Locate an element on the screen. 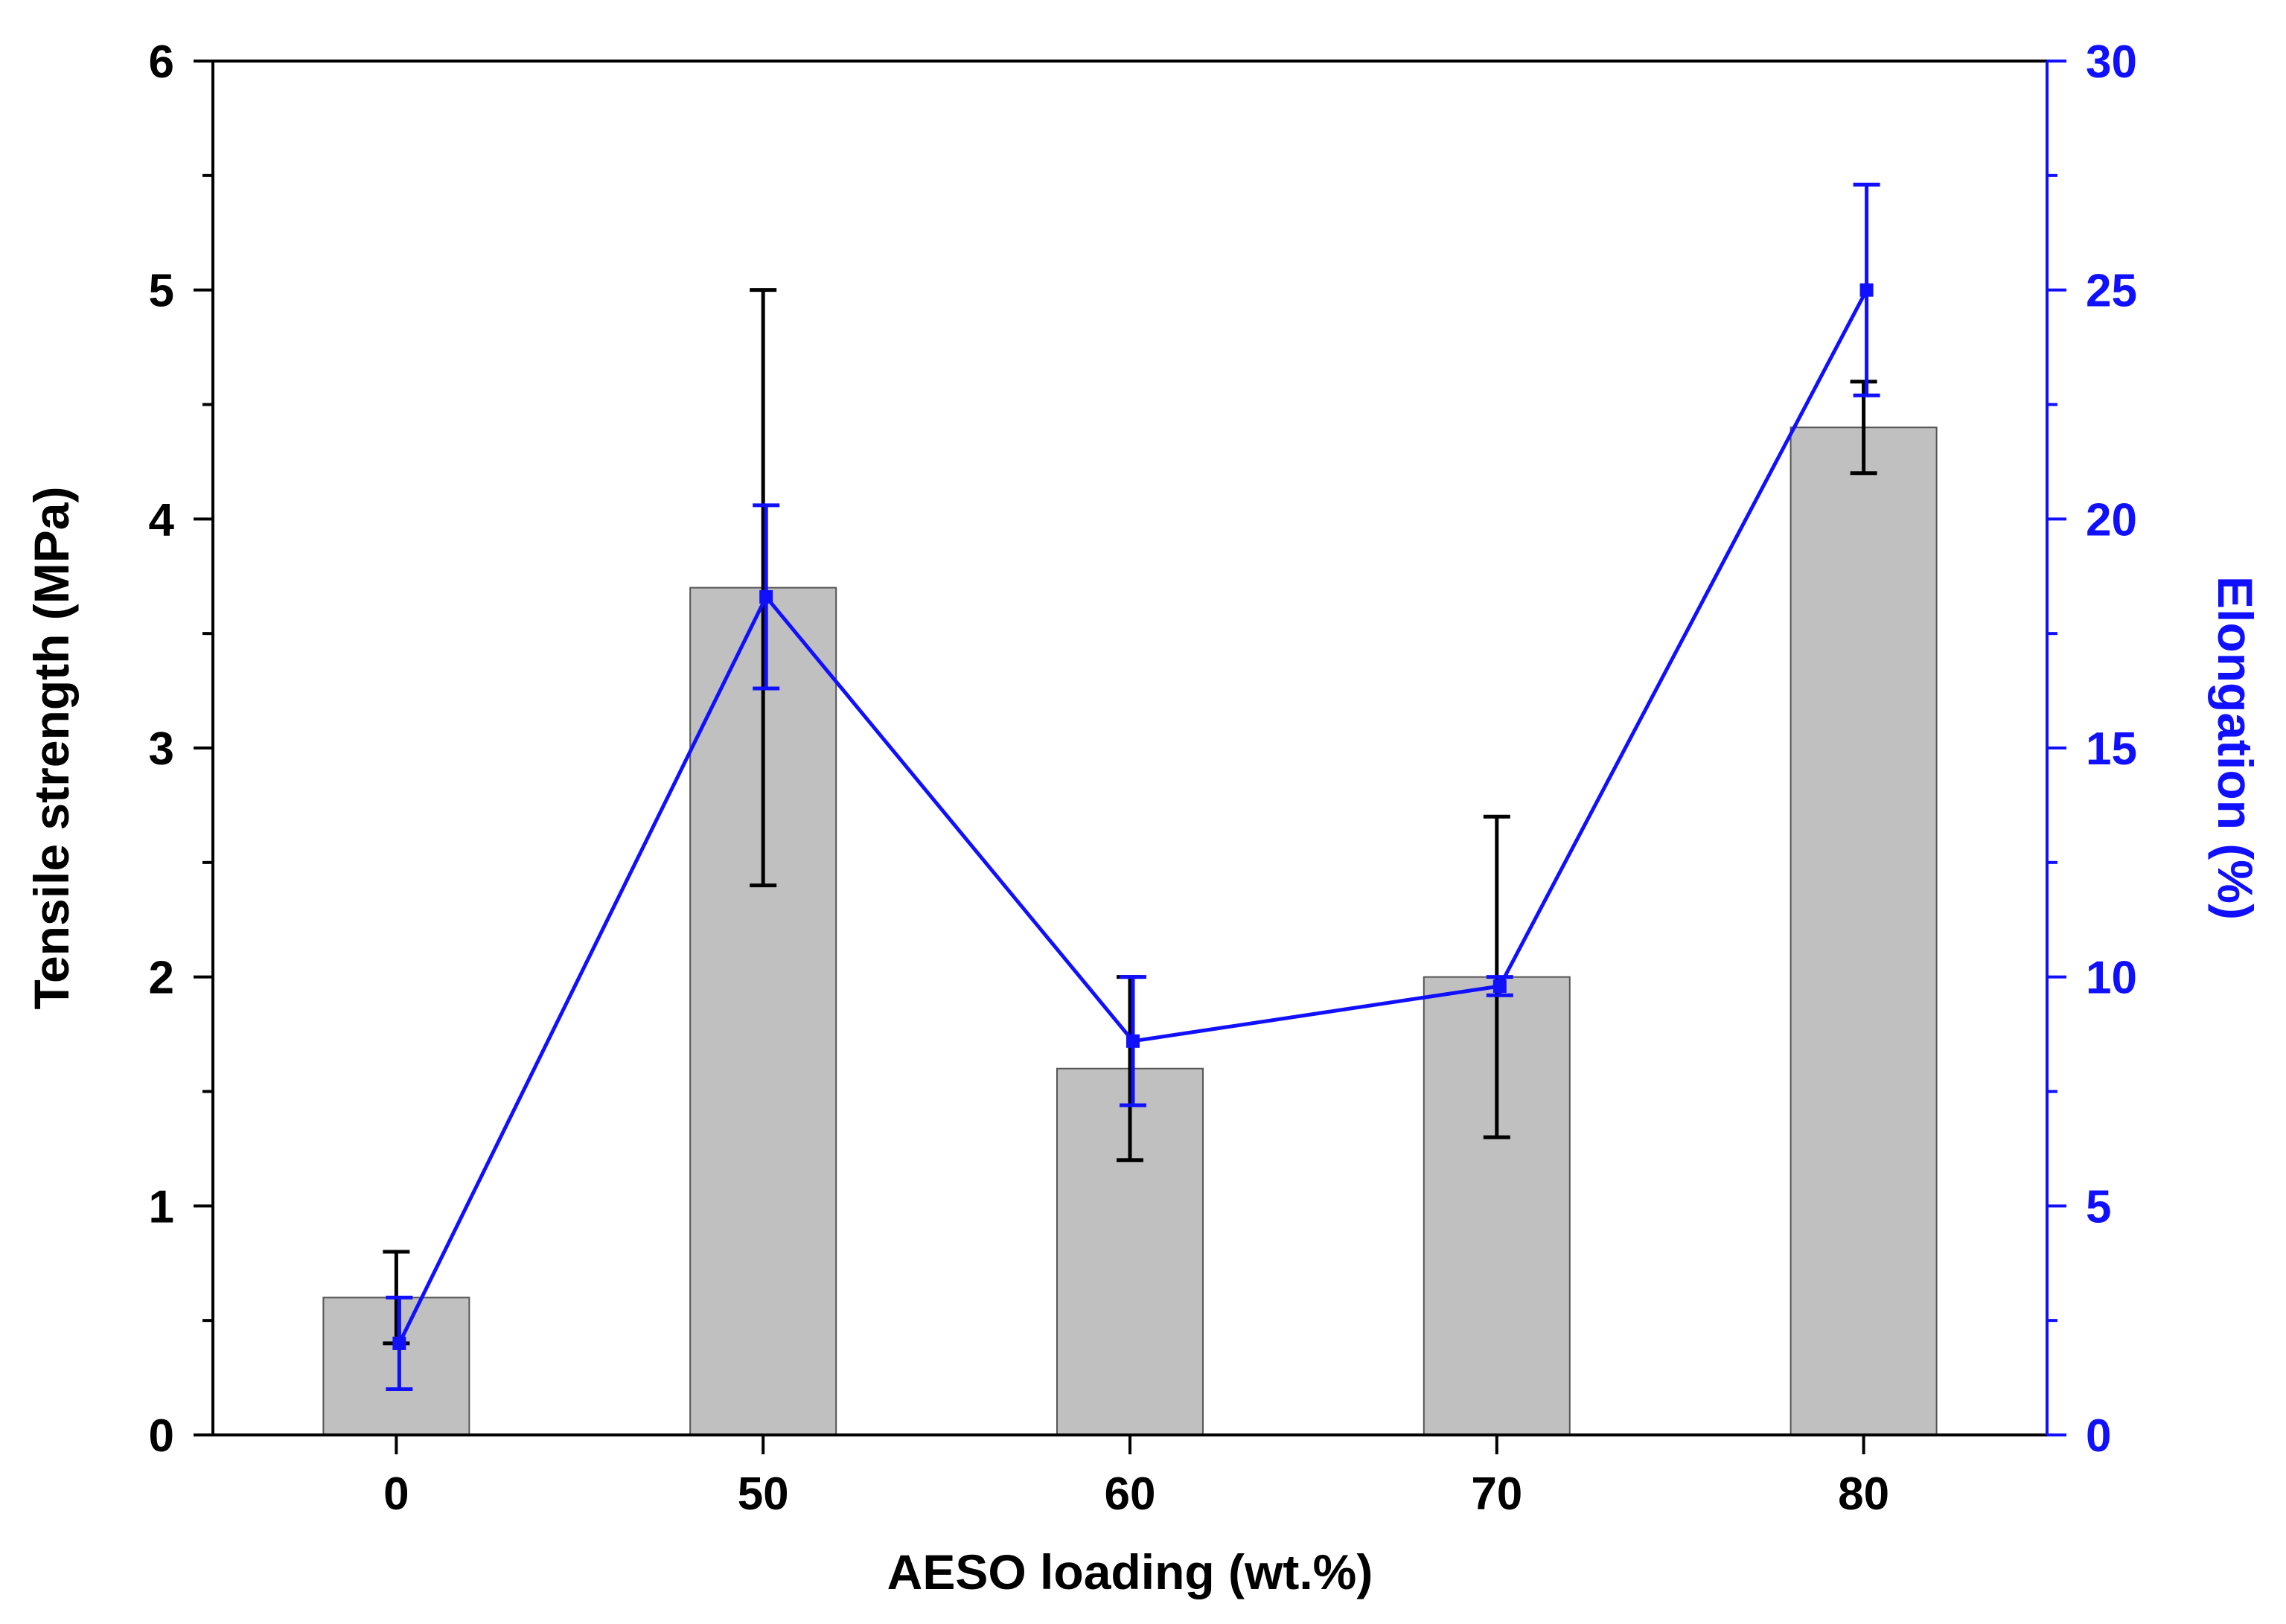  right-tick-label: 5 is located at coordinates (2098, 1207).